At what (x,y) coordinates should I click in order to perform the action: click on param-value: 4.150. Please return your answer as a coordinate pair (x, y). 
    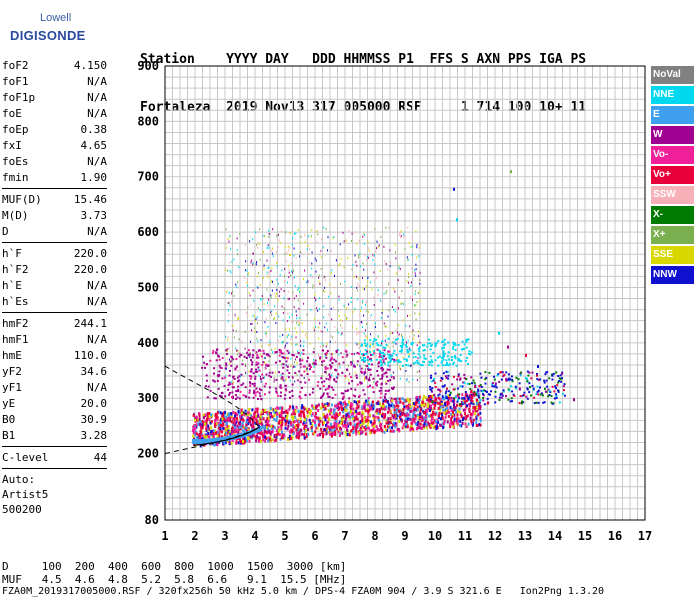
    Looking at the image, I should click on (90, 65).